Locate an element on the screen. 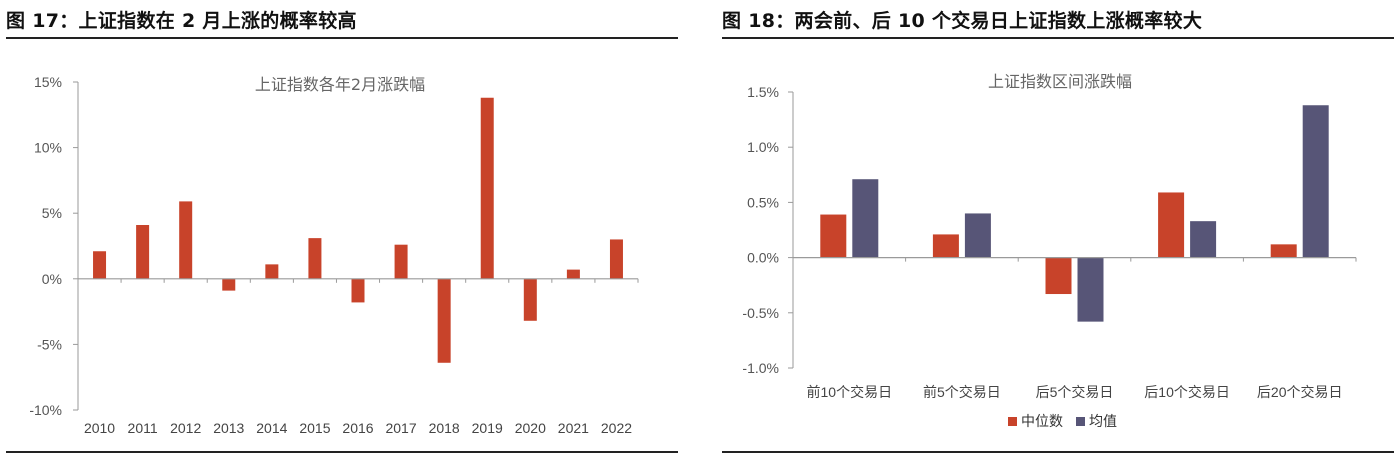  chart1-bar-2011 is located at coordinates (143, 252).